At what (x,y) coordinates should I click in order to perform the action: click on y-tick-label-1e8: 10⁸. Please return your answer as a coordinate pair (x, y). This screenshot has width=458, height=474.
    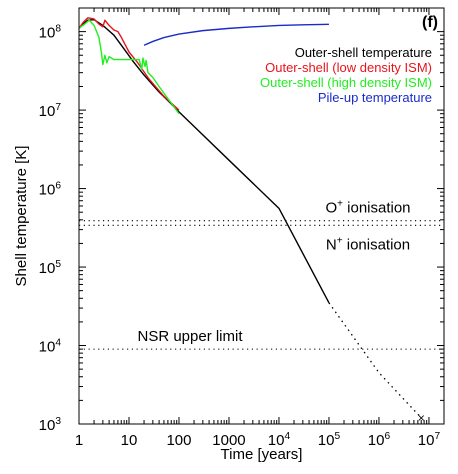
    Looking at the image, I should click on (50, 33).